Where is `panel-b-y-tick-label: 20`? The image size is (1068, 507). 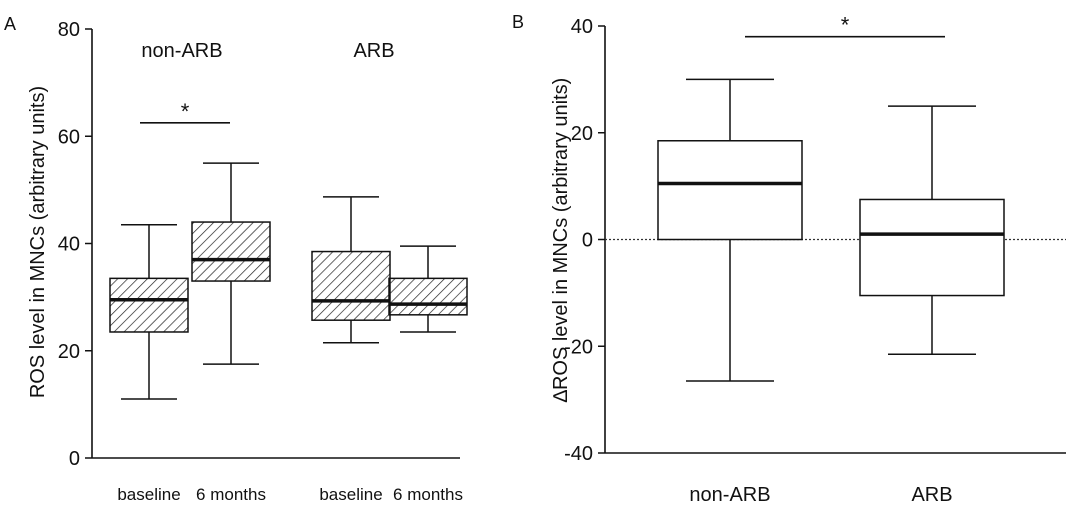
panel-b-y-tick-label: 20 is located at coordinates (582, 134).